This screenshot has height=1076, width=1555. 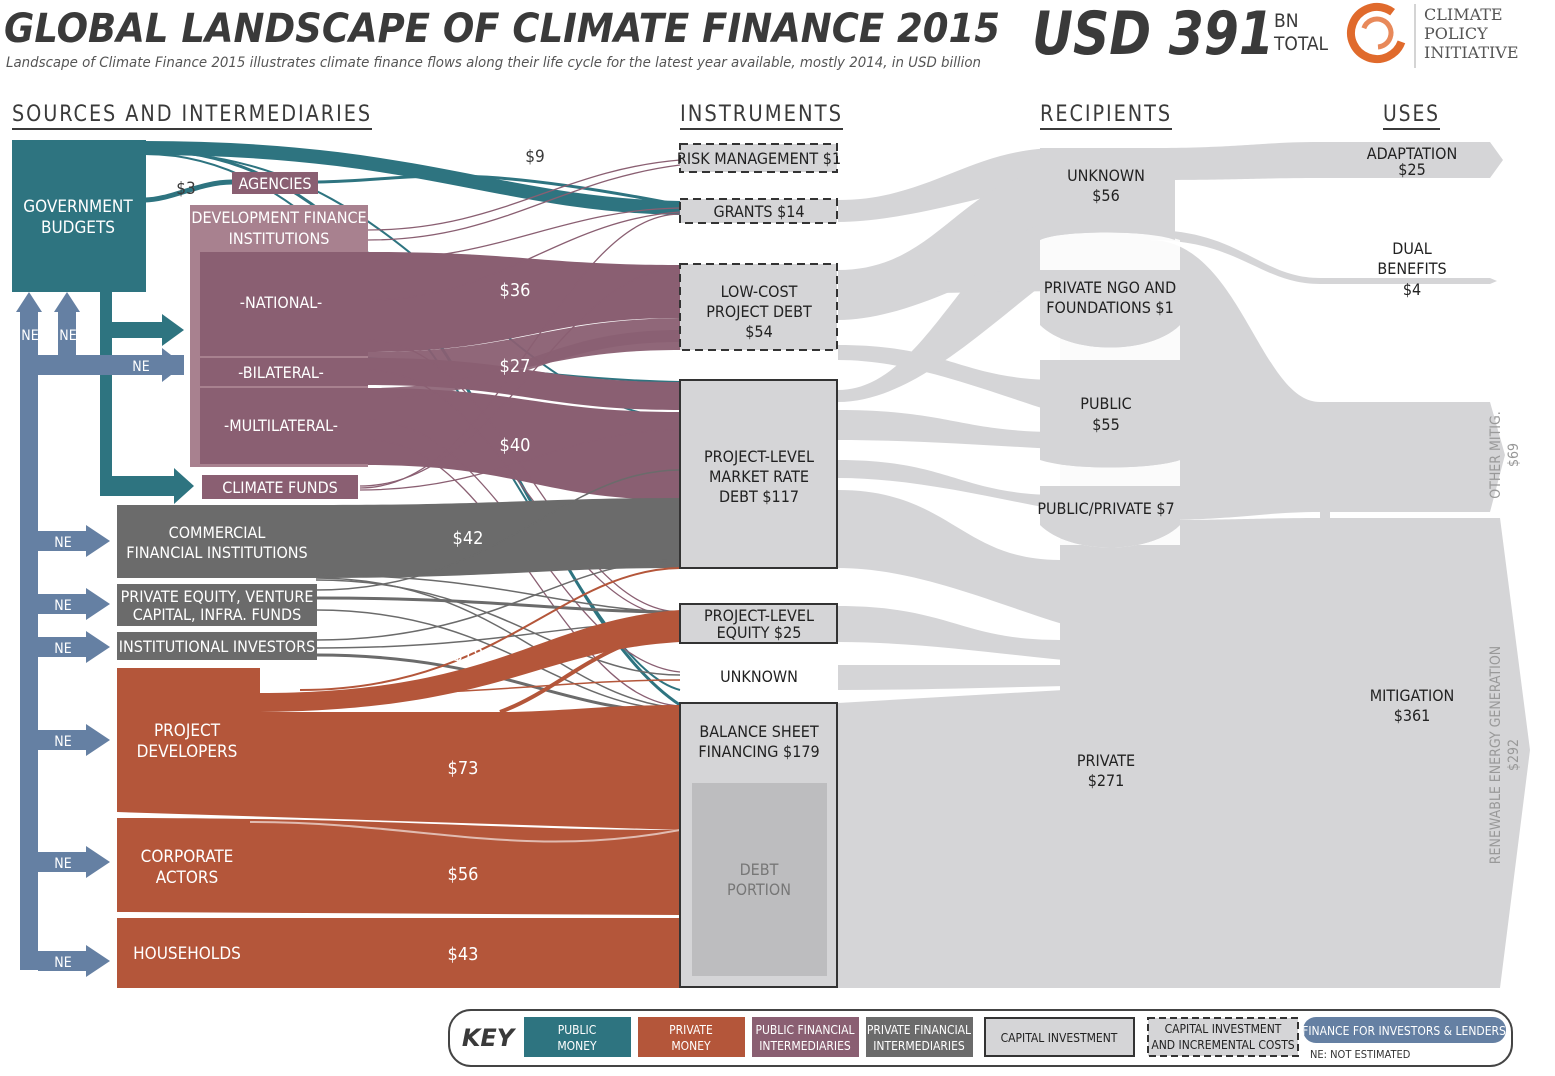 I want to click on thin-cf-lowcost, so click(x=520, y=377).